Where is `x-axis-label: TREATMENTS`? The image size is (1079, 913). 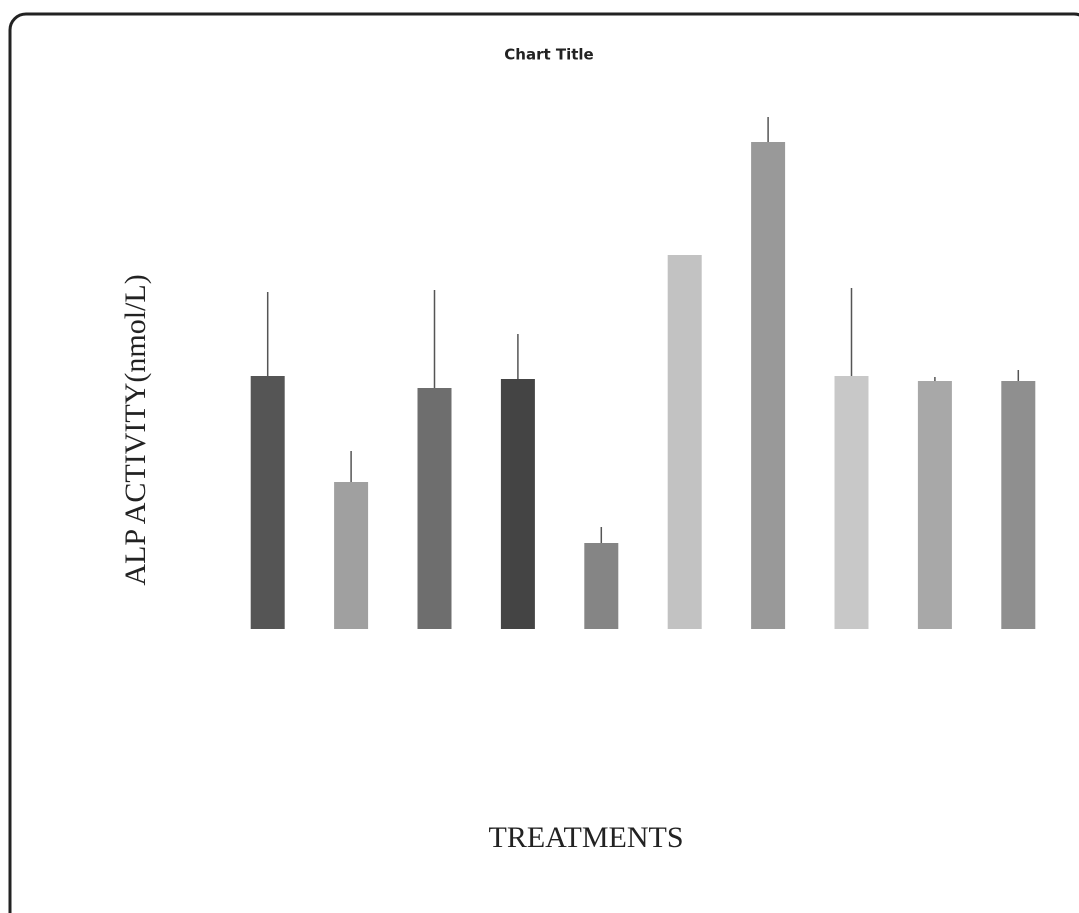
x-axis-label: TREATMENTS is located at coordinates (586, 837).